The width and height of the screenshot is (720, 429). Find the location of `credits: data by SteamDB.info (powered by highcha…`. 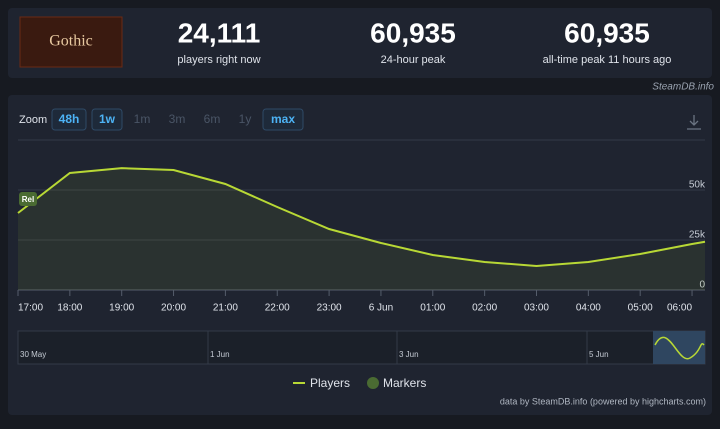

credits: data by SteamDB.info (powered by highcha… is located at coordinates (603, 401).